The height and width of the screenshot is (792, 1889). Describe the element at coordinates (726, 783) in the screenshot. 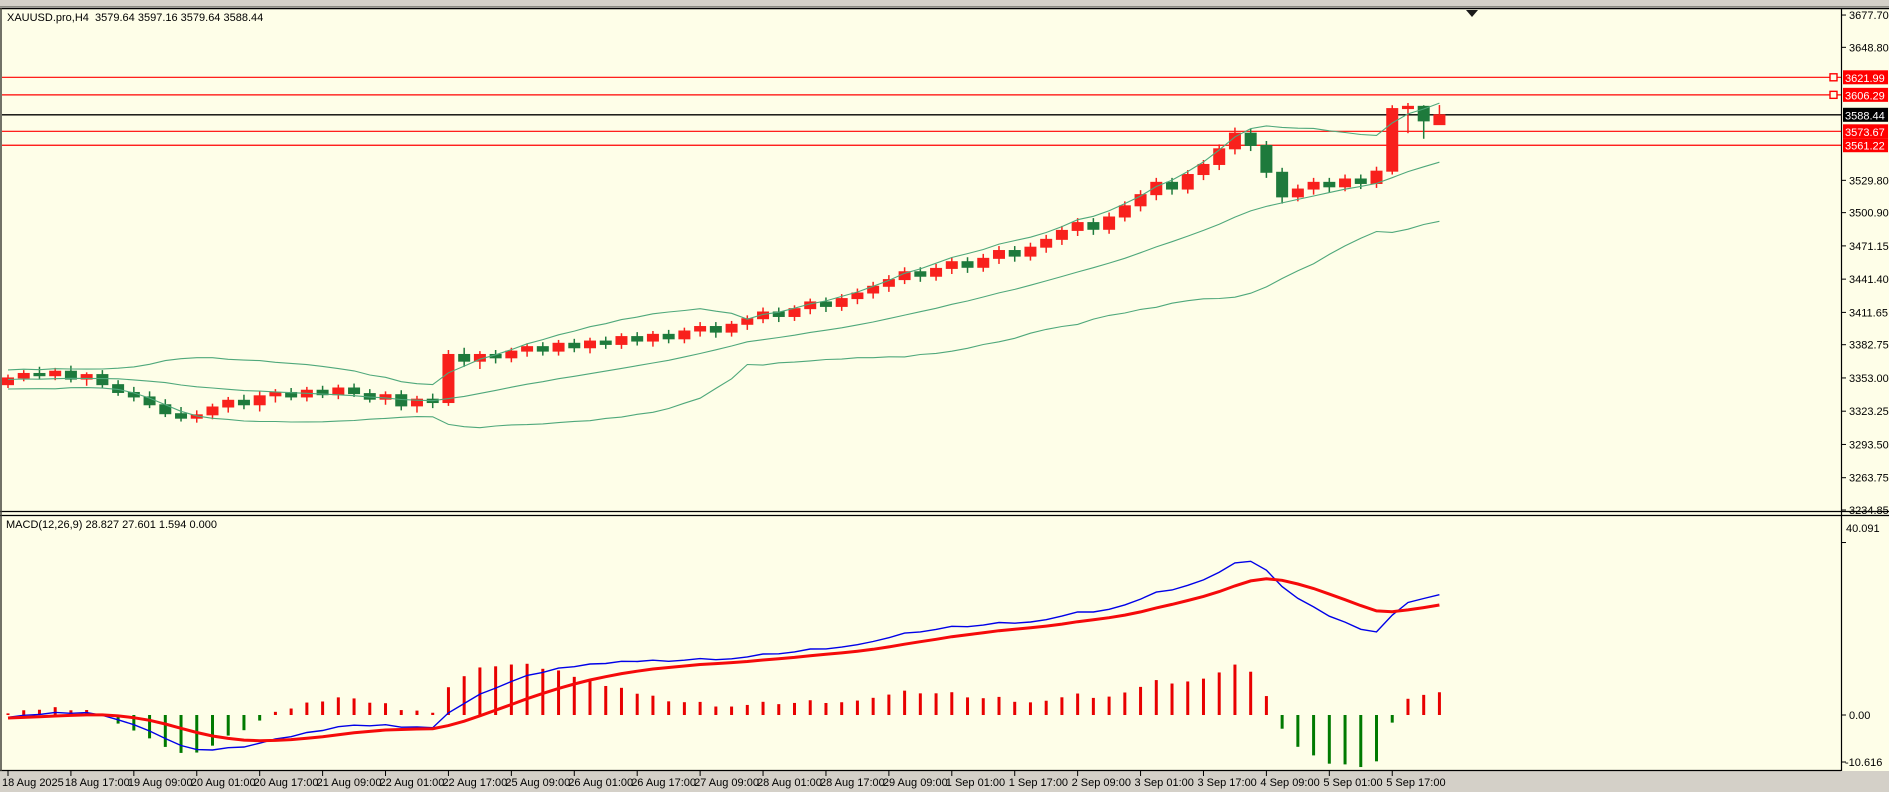

I see `time-tick-label: 27 Aug 09:00` at that location.